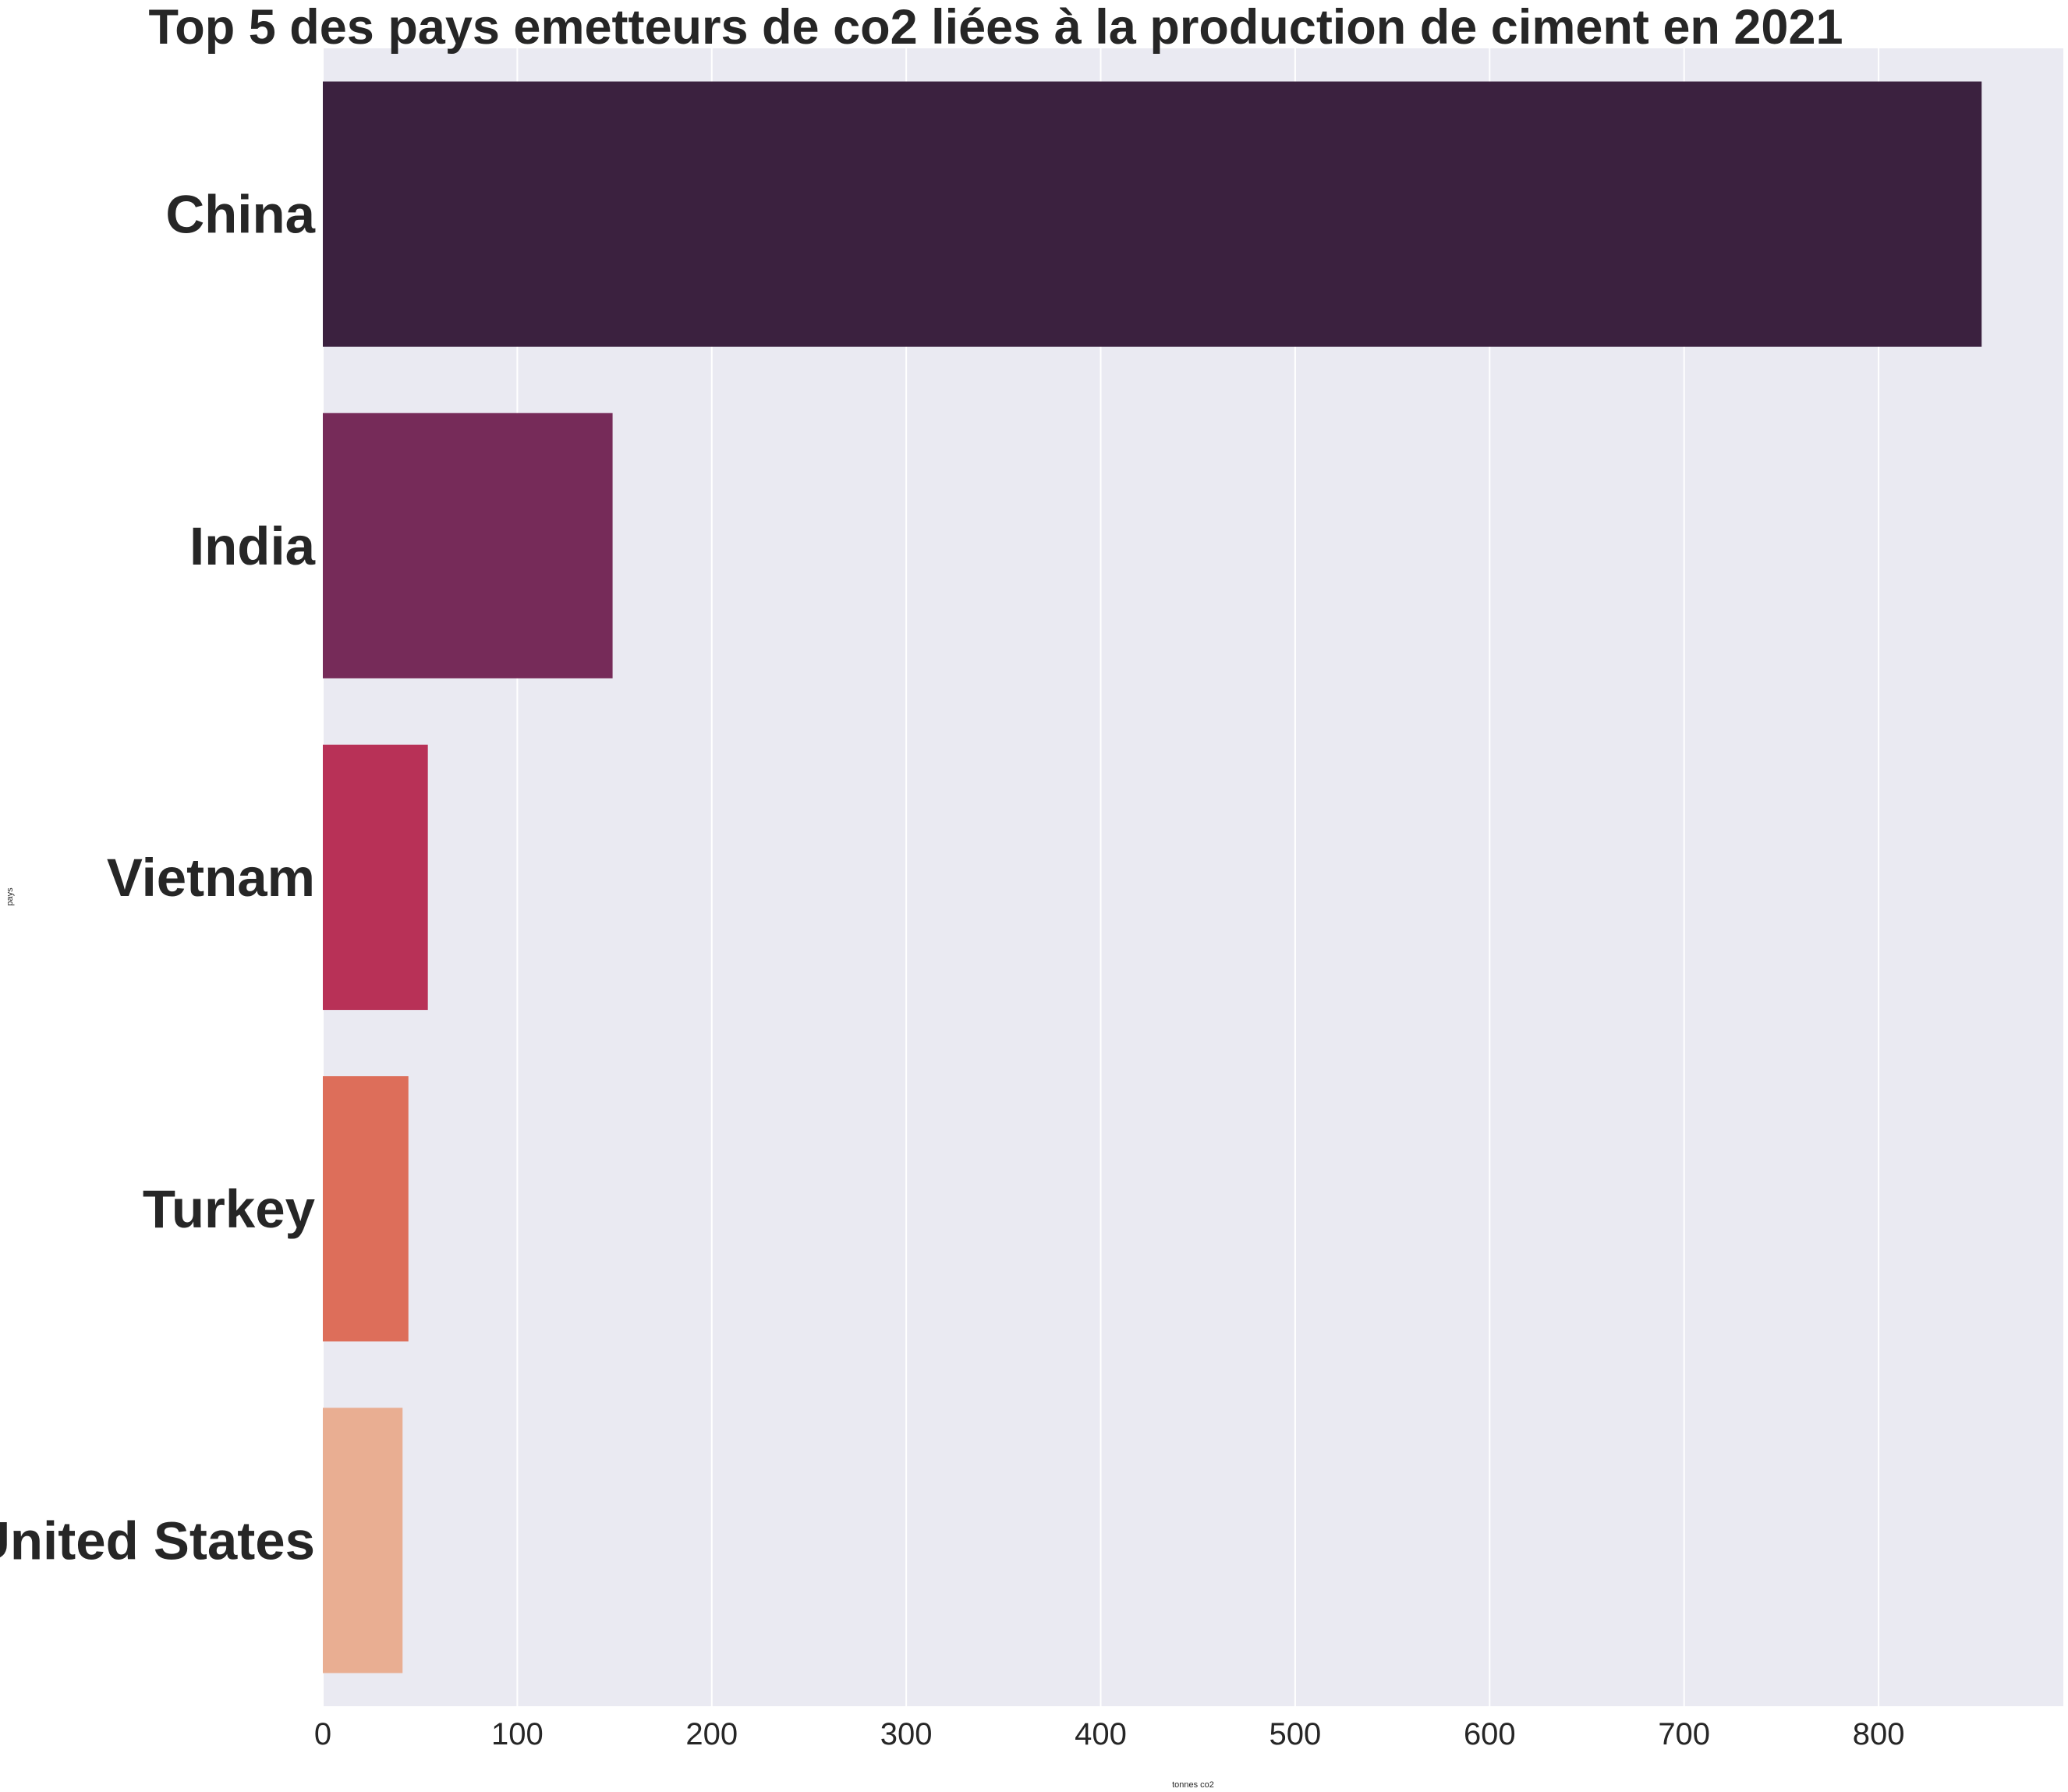 The width and height of the screenshot is (2068, 1792). I want to click on x-axis-label: tonnes co2, so click(1193, 1785).